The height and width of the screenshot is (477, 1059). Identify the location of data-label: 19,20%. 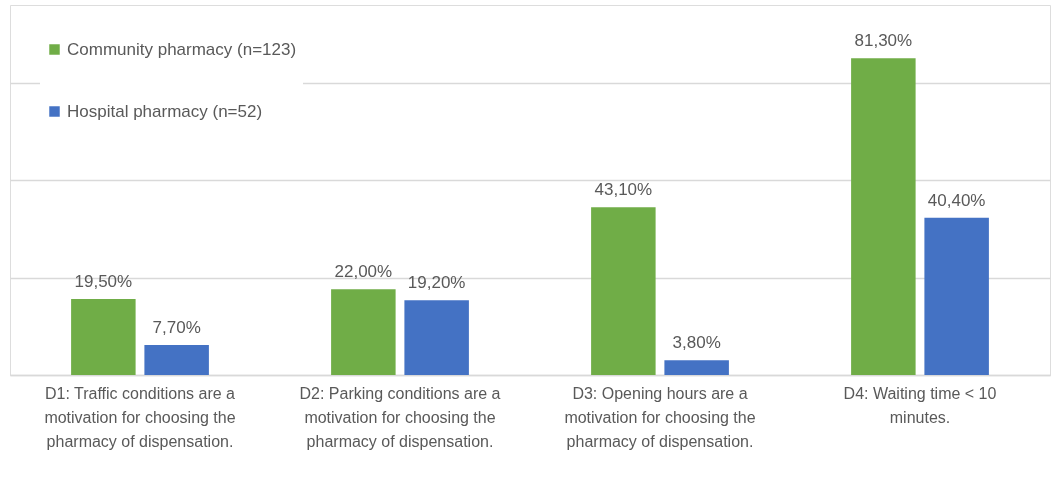
(436, 283).